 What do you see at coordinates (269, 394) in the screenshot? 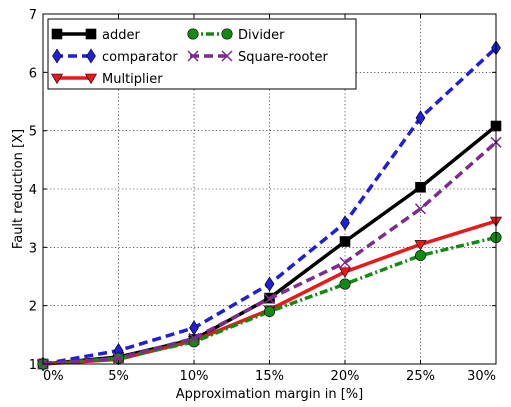
I see `x-axis-title: Approximation margin in [%]` at bounding box center [269, 394].